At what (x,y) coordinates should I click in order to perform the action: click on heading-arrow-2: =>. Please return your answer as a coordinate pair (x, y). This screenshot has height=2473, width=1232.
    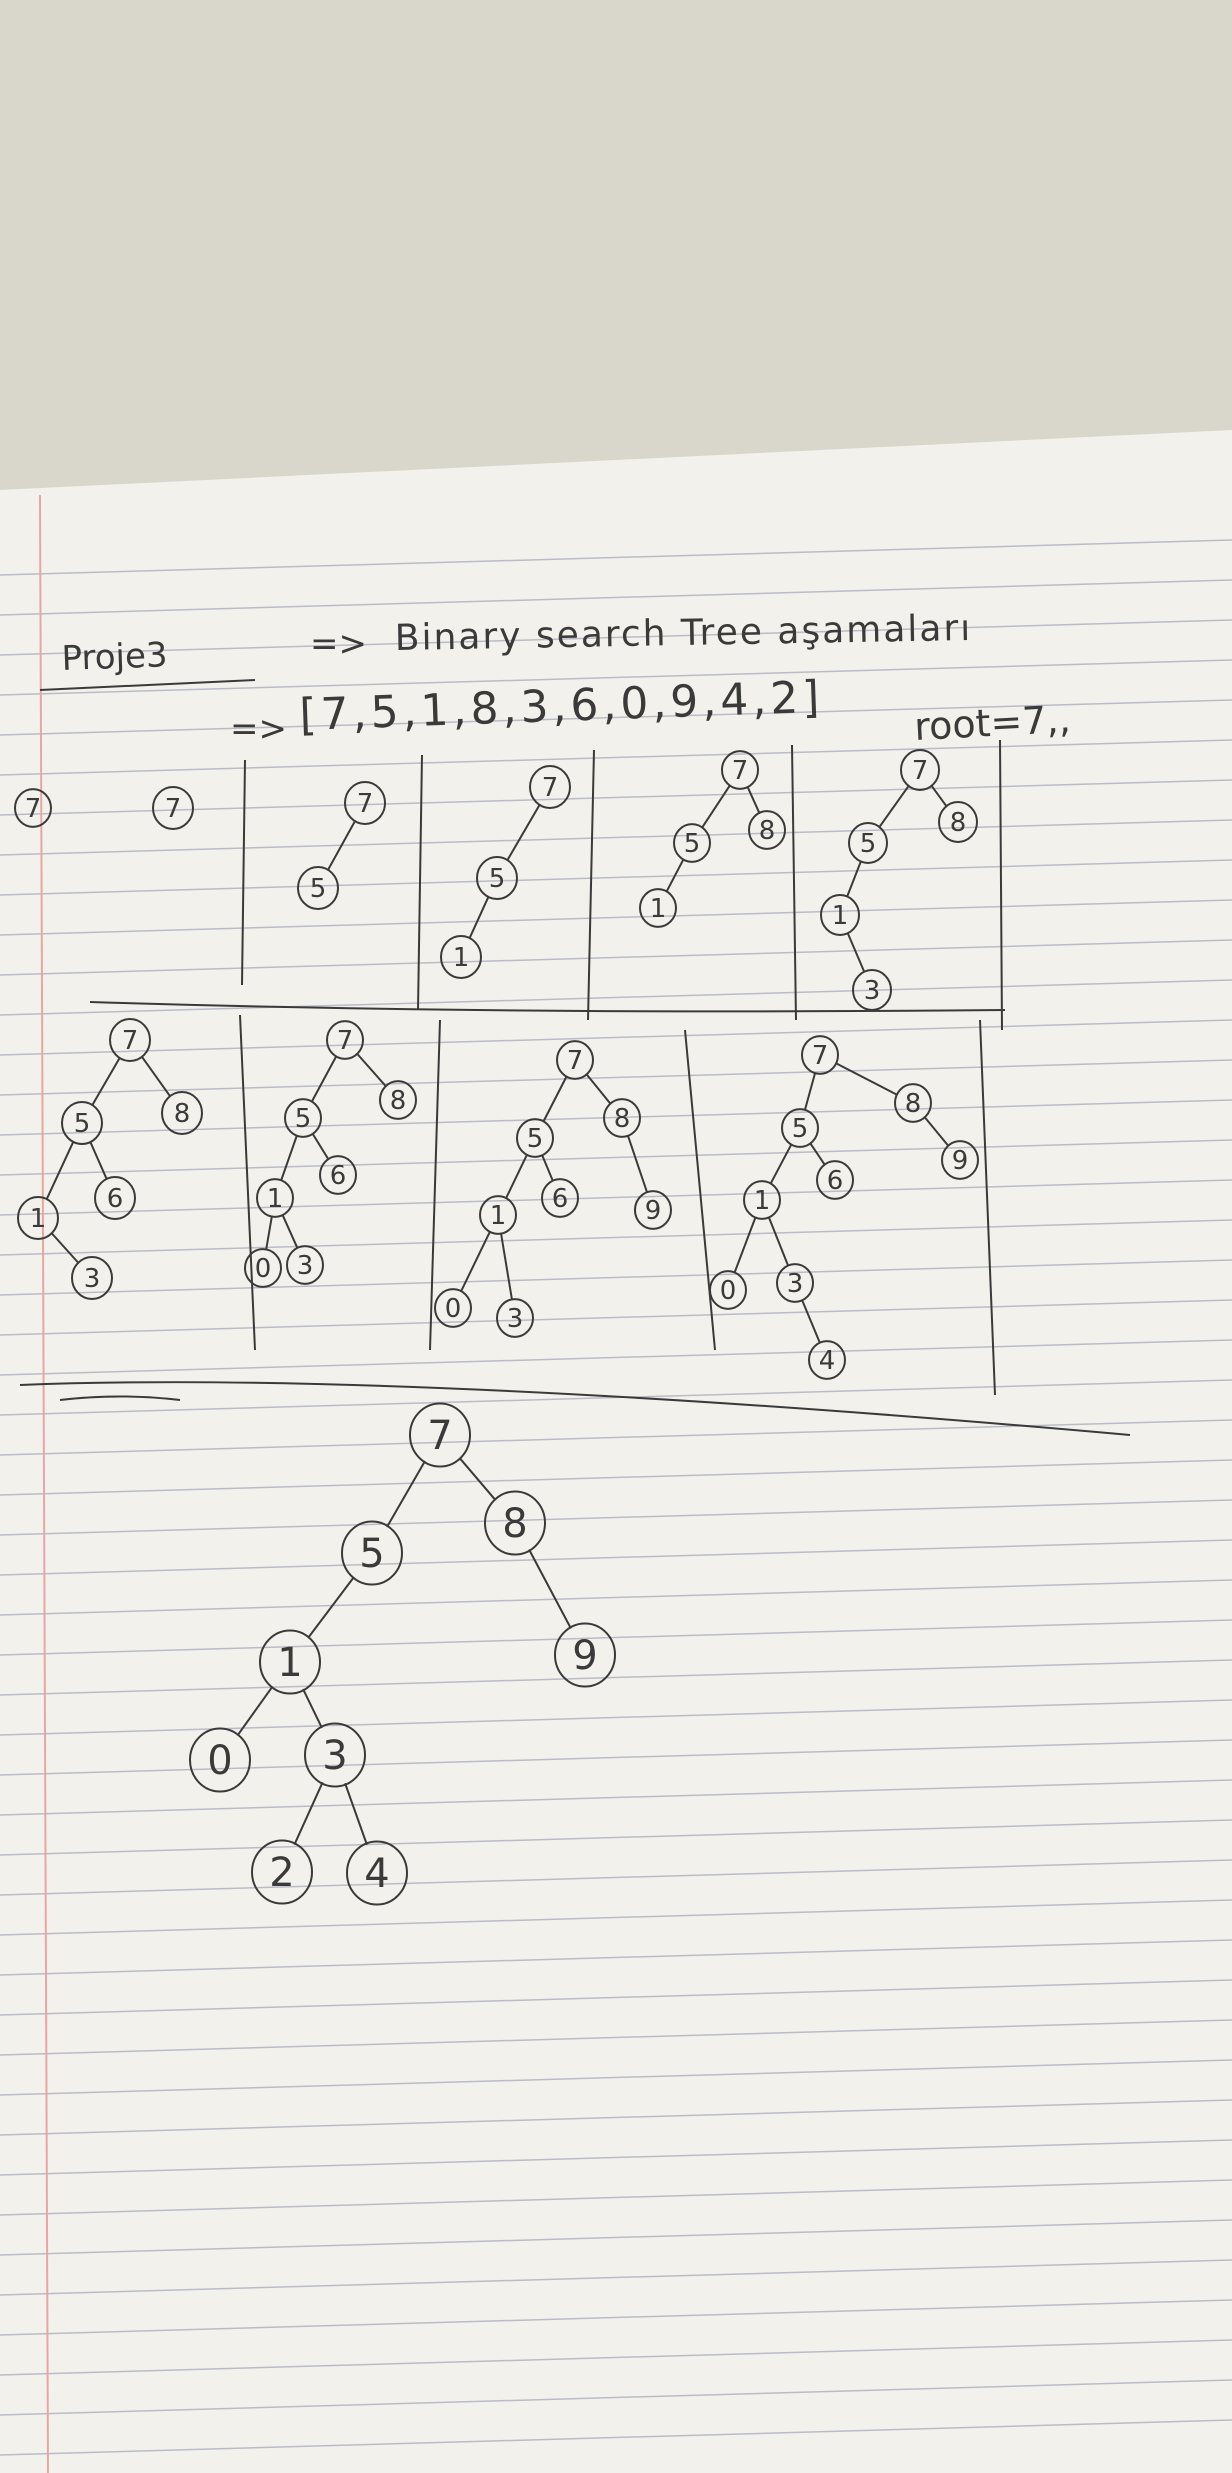
    Looking at the image, I should click on (258, 729).